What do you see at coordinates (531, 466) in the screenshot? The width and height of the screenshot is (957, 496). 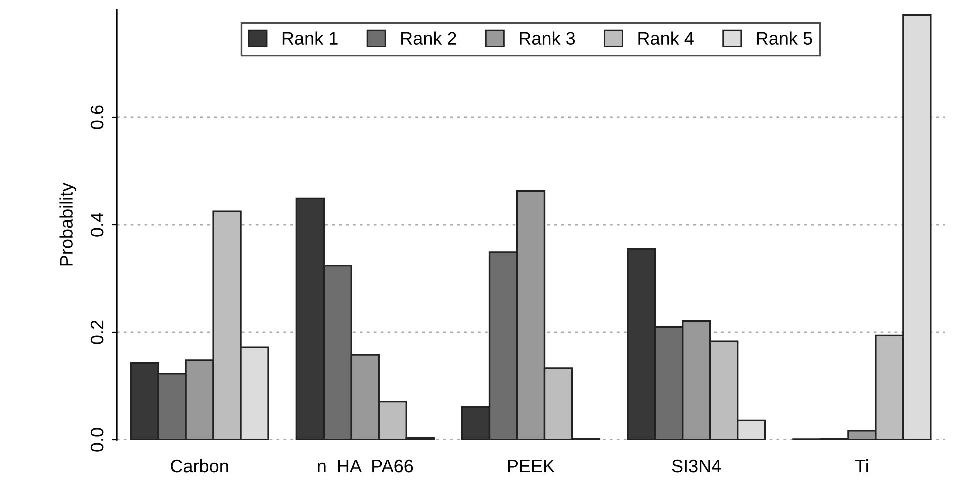 I see `x-tick-label: PEEK` at bounding box center [531, 466].